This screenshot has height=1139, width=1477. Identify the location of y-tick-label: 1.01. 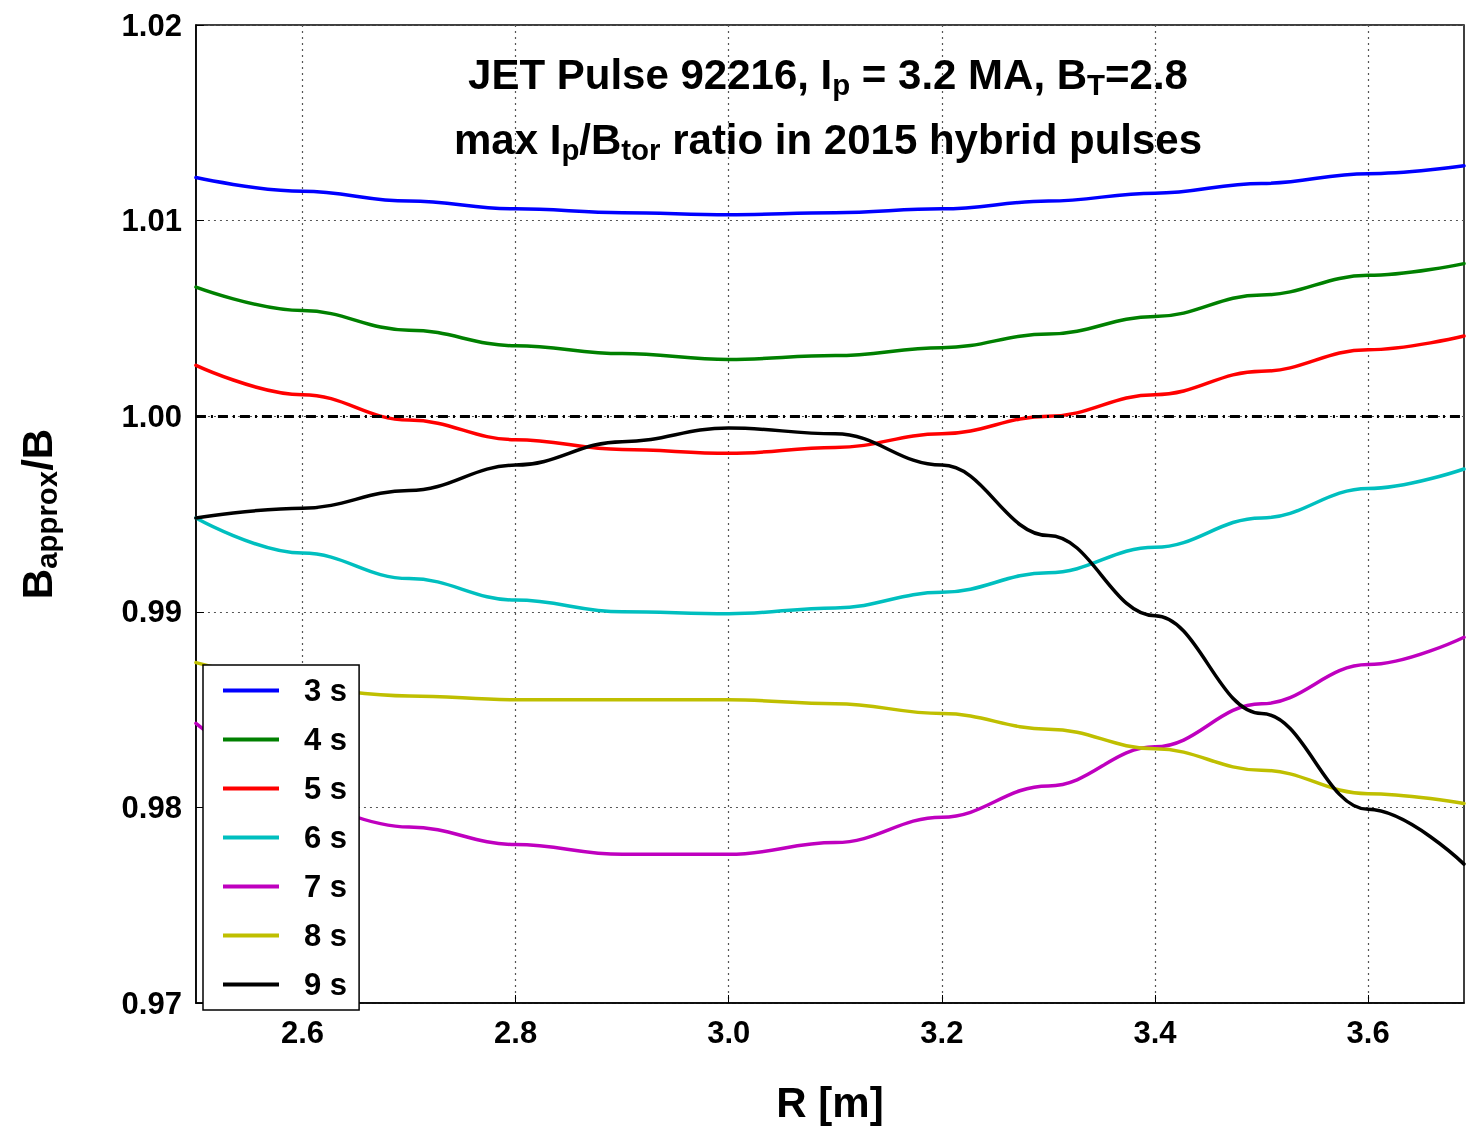
(151, 221).